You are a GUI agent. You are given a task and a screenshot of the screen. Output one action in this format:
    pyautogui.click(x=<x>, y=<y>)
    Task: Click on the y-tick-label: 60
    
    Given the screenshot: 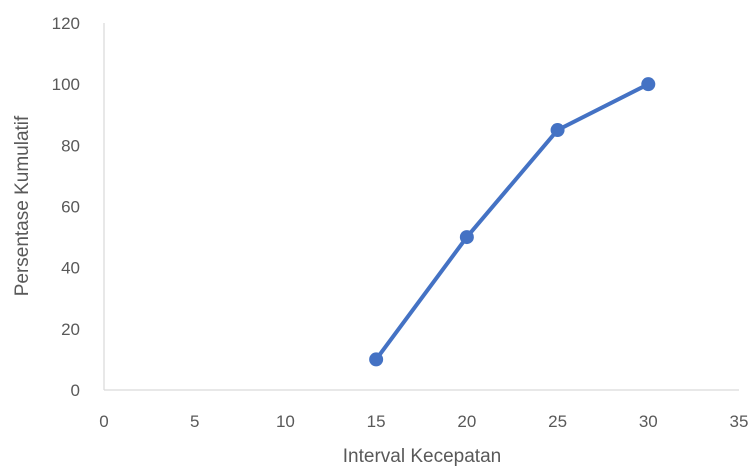 What is the action you would take?
    pyautogui.click(x=70, y=207)
    